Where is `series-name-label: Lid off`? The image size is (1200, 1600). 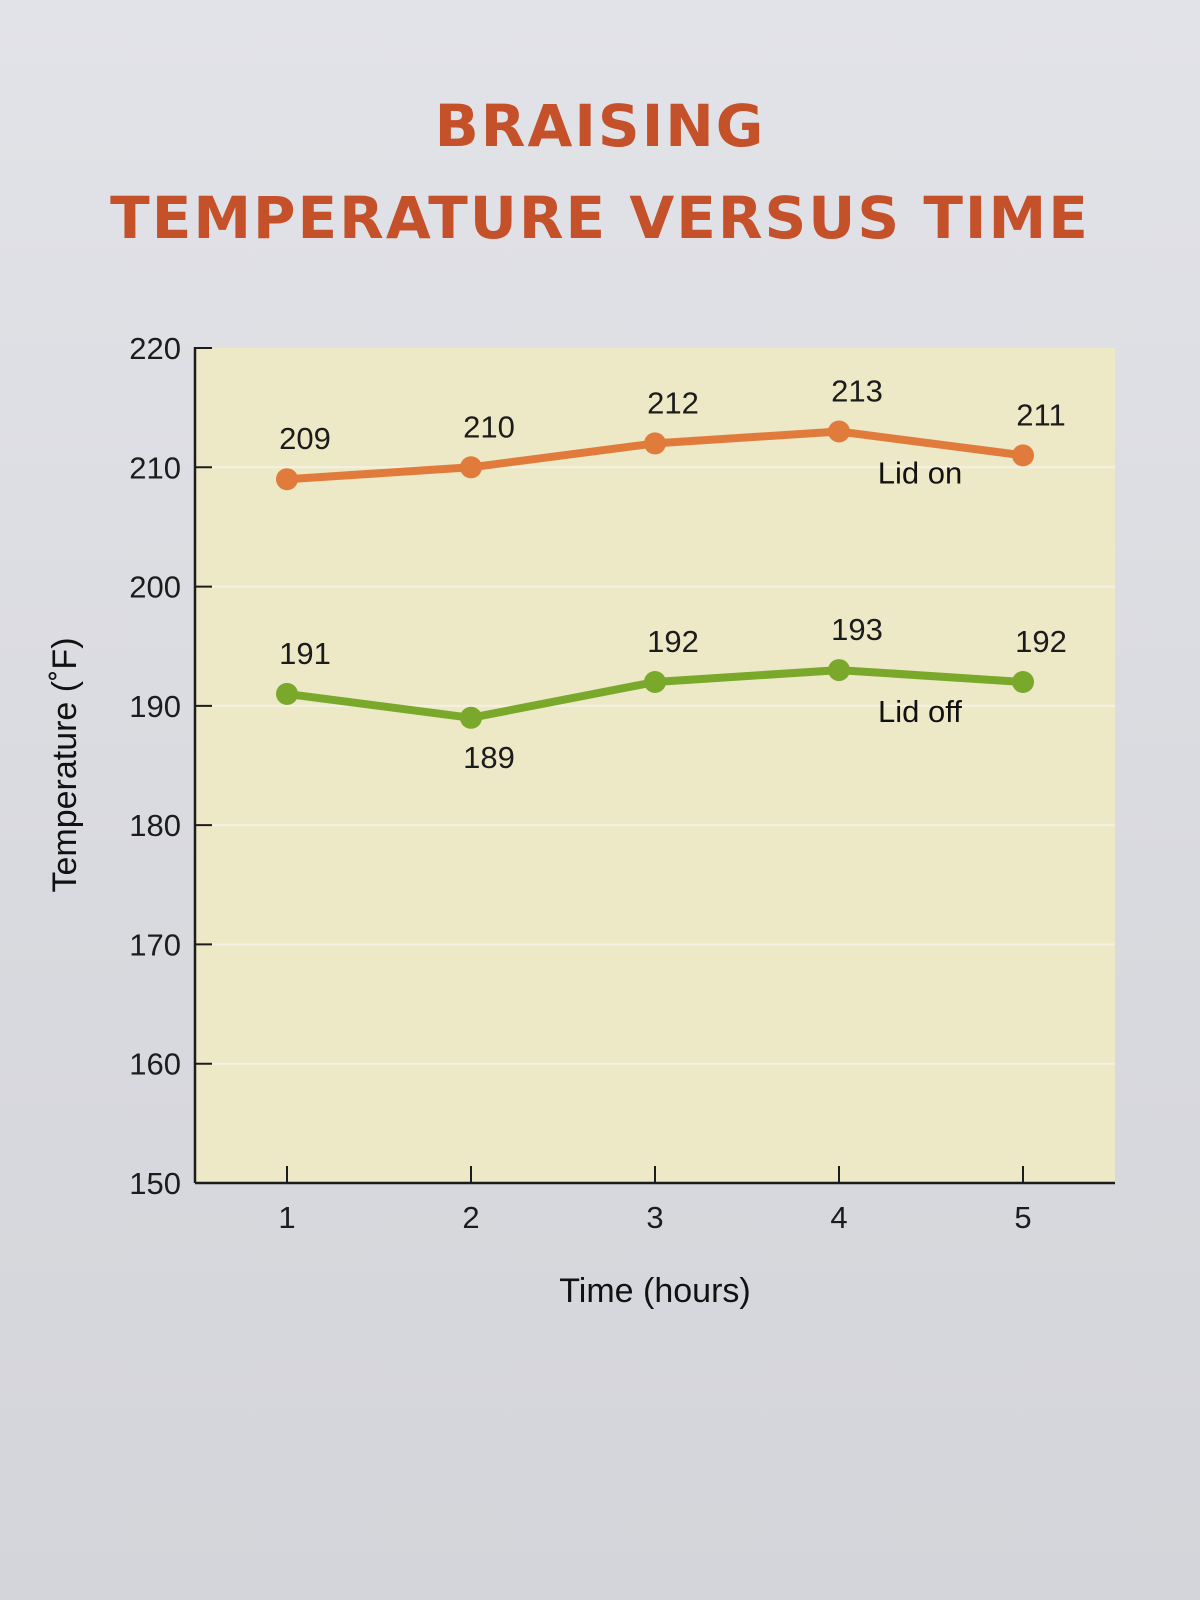
series-name-label: Lid off is located at coordinates (920, 711).